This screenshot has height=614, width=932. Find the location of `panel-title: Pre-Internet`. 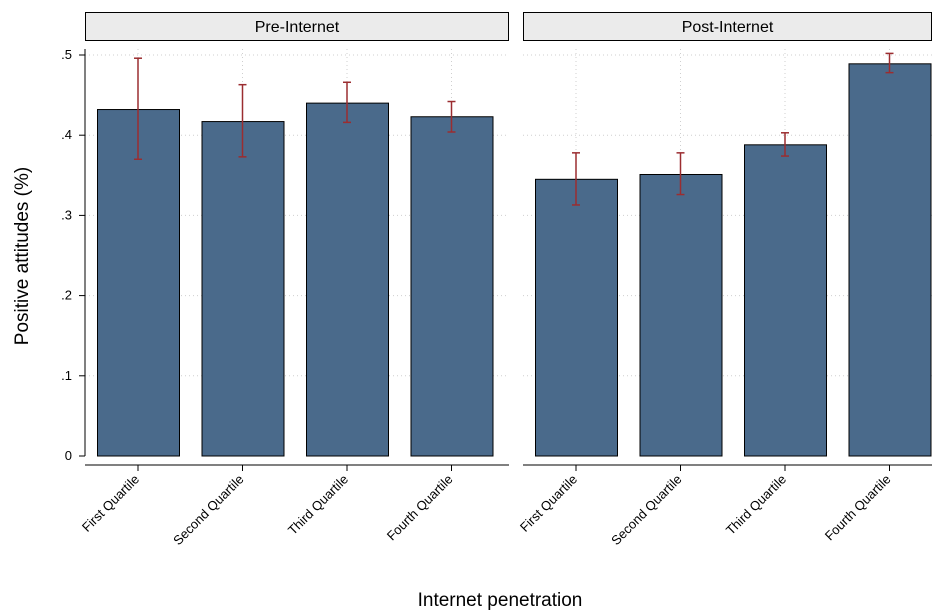

panel-title: Pre-Internet is located at coordinates (297, 27).